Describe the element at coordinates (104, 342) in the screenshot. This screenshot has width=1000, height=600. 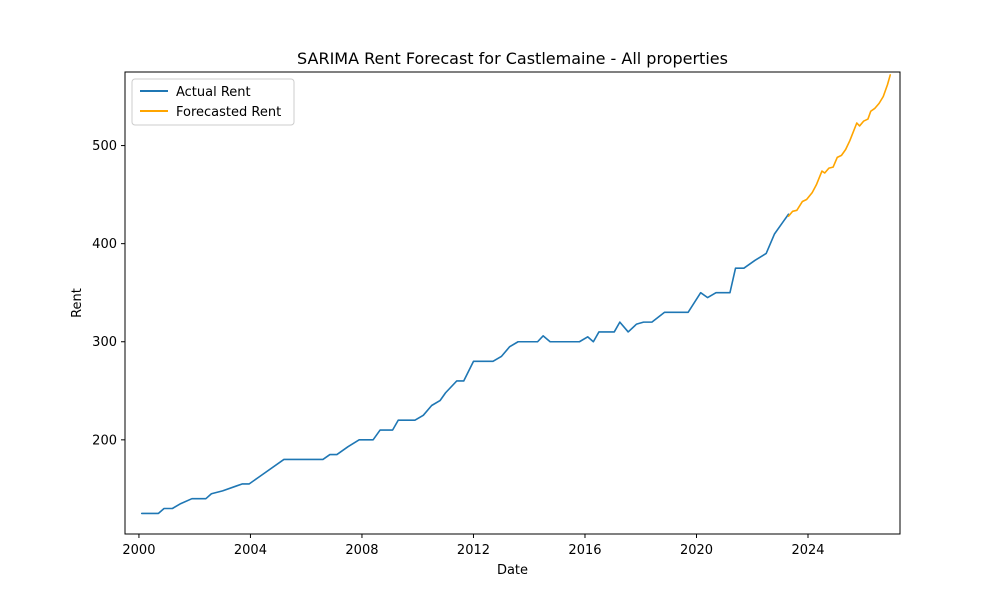
I see `y-tick-label: 300` at that location.